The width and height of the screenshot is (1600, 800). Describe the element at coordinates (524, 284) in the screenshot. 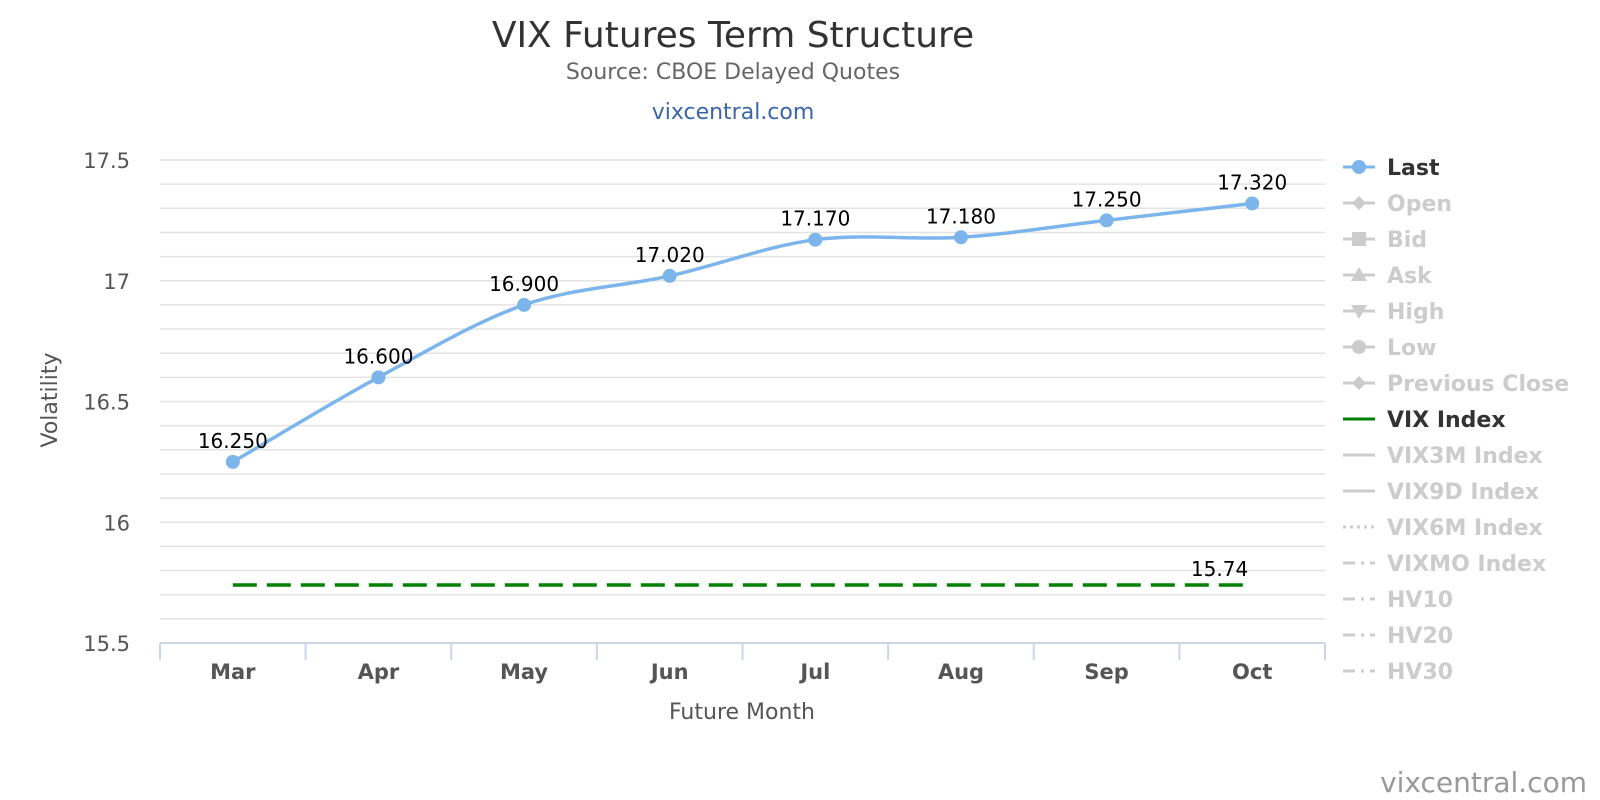

I see `last-data-label: 16.900` at that location.